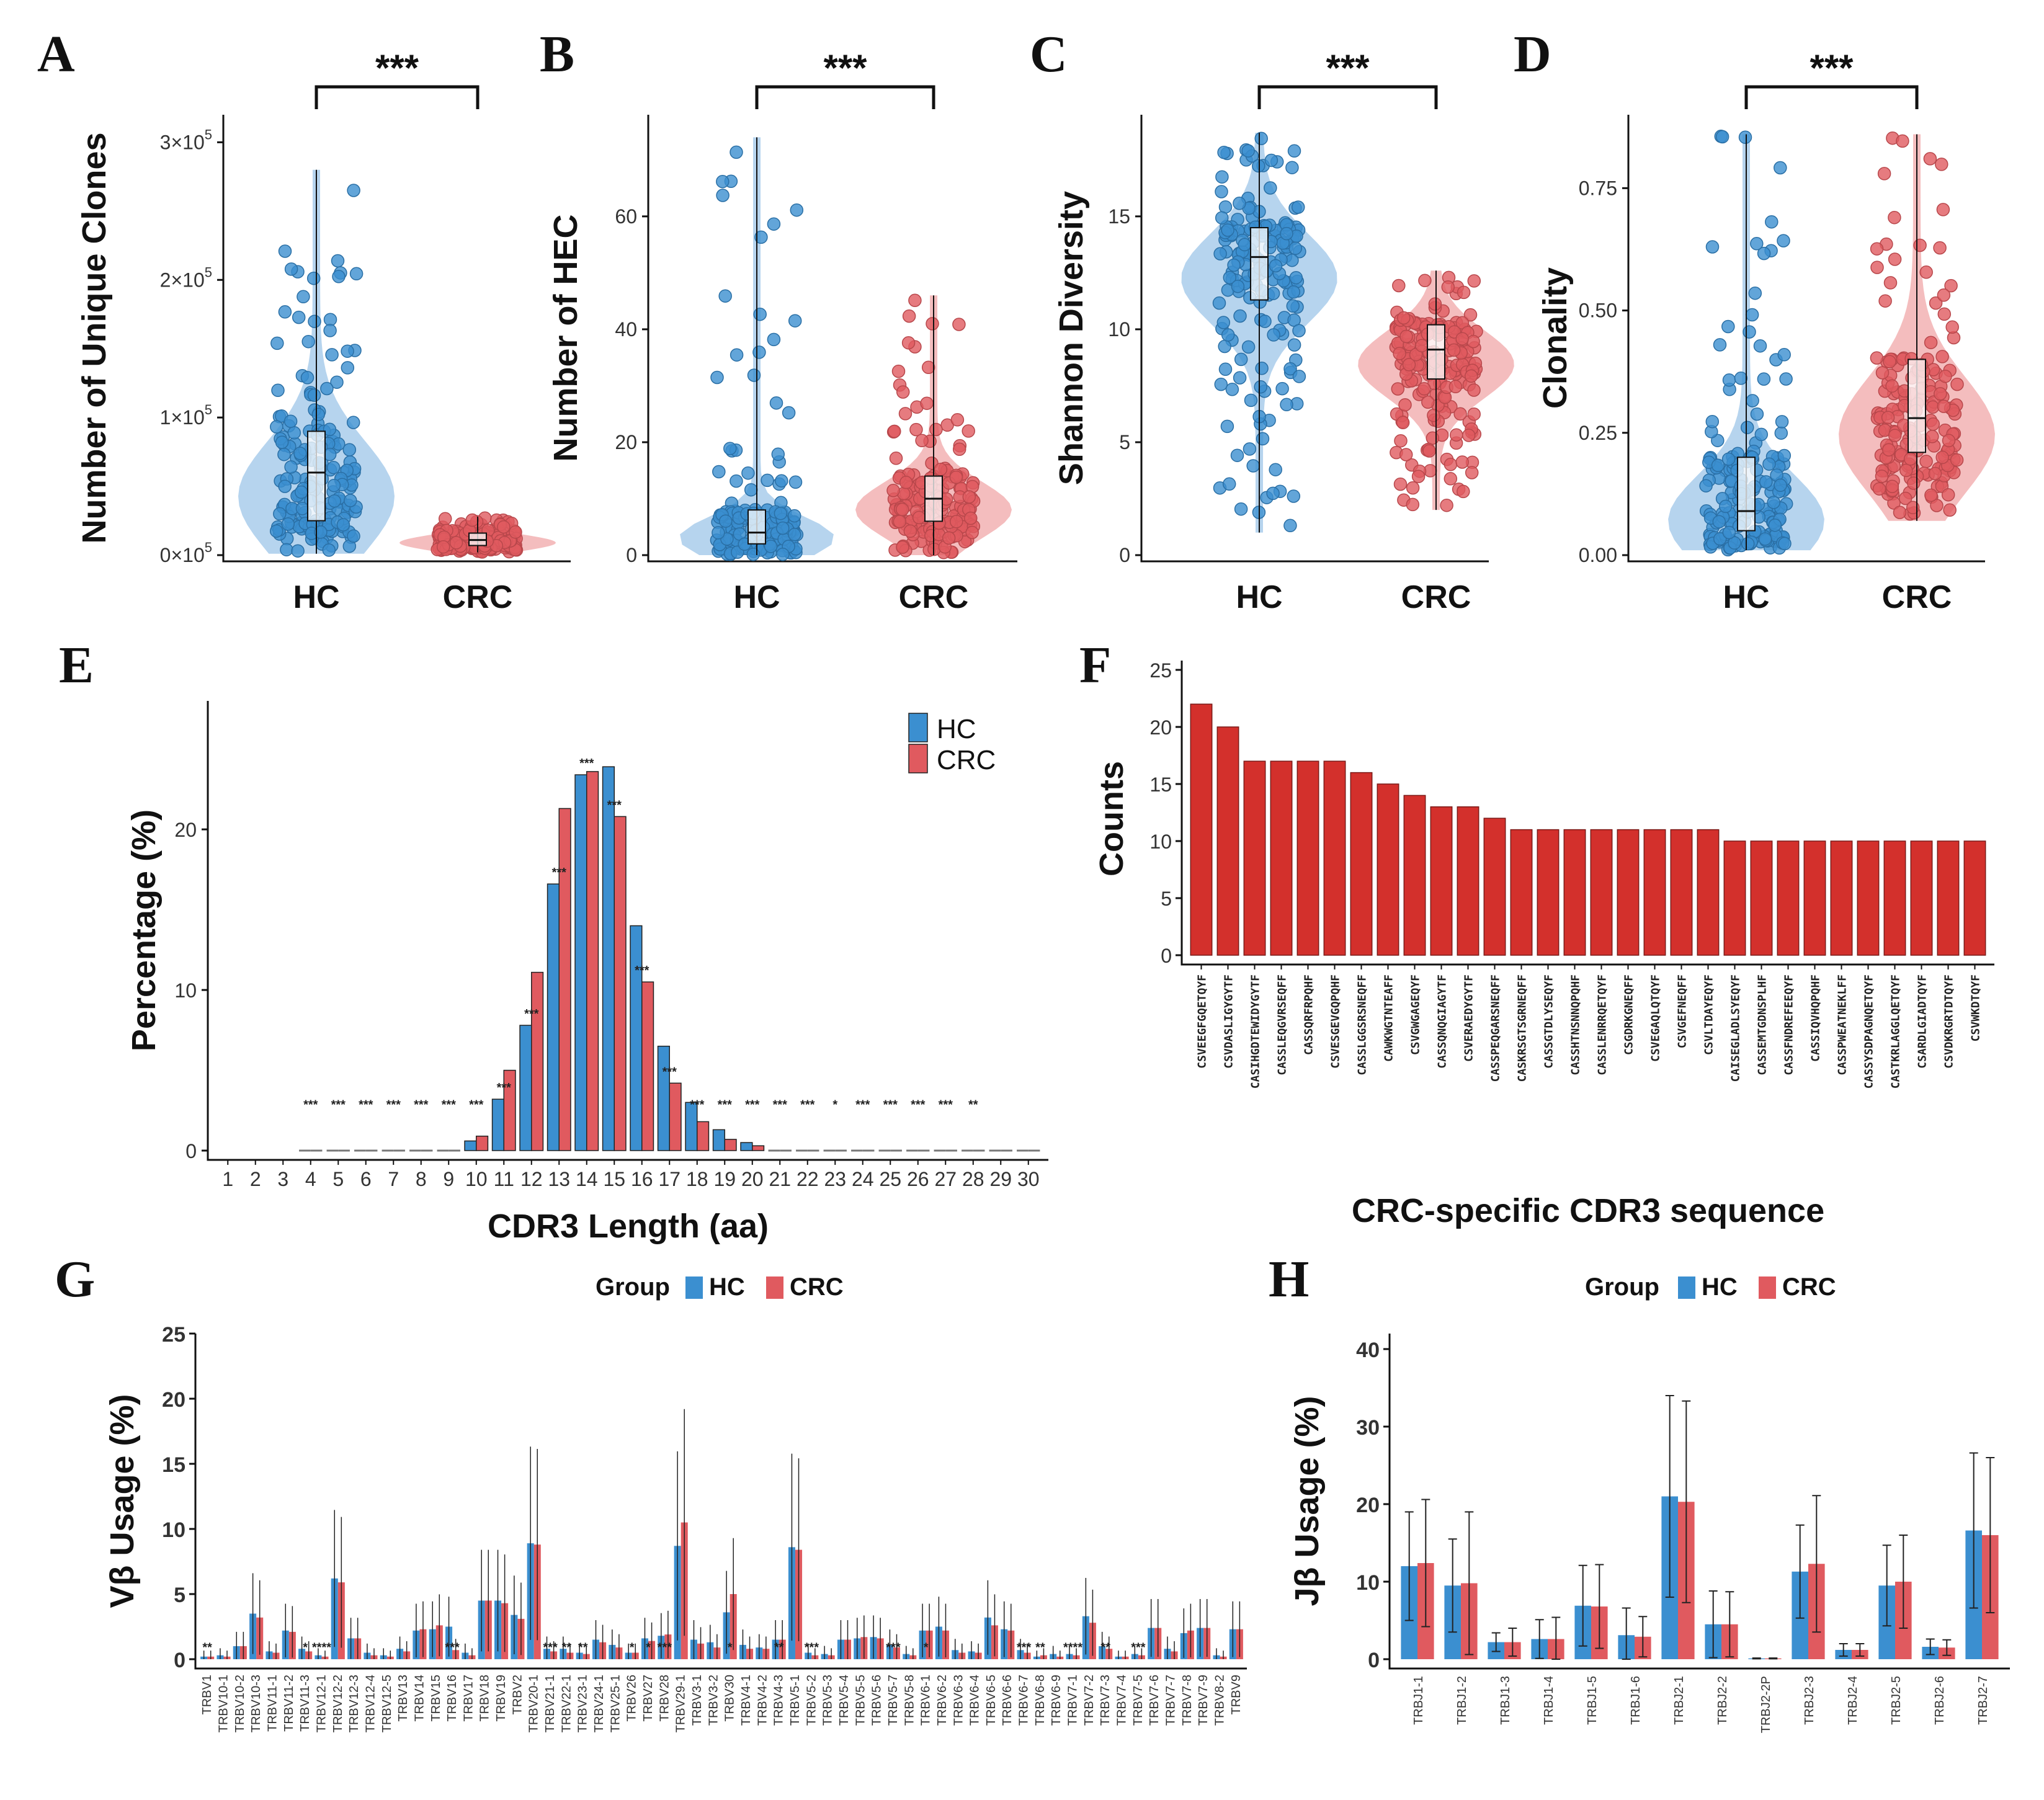 This screenshot has height=1800, width=2044. Describe the element at coordinates (321, 1703) in the screenshot. I see `x-tick-label: TRBV12-1` at that location.